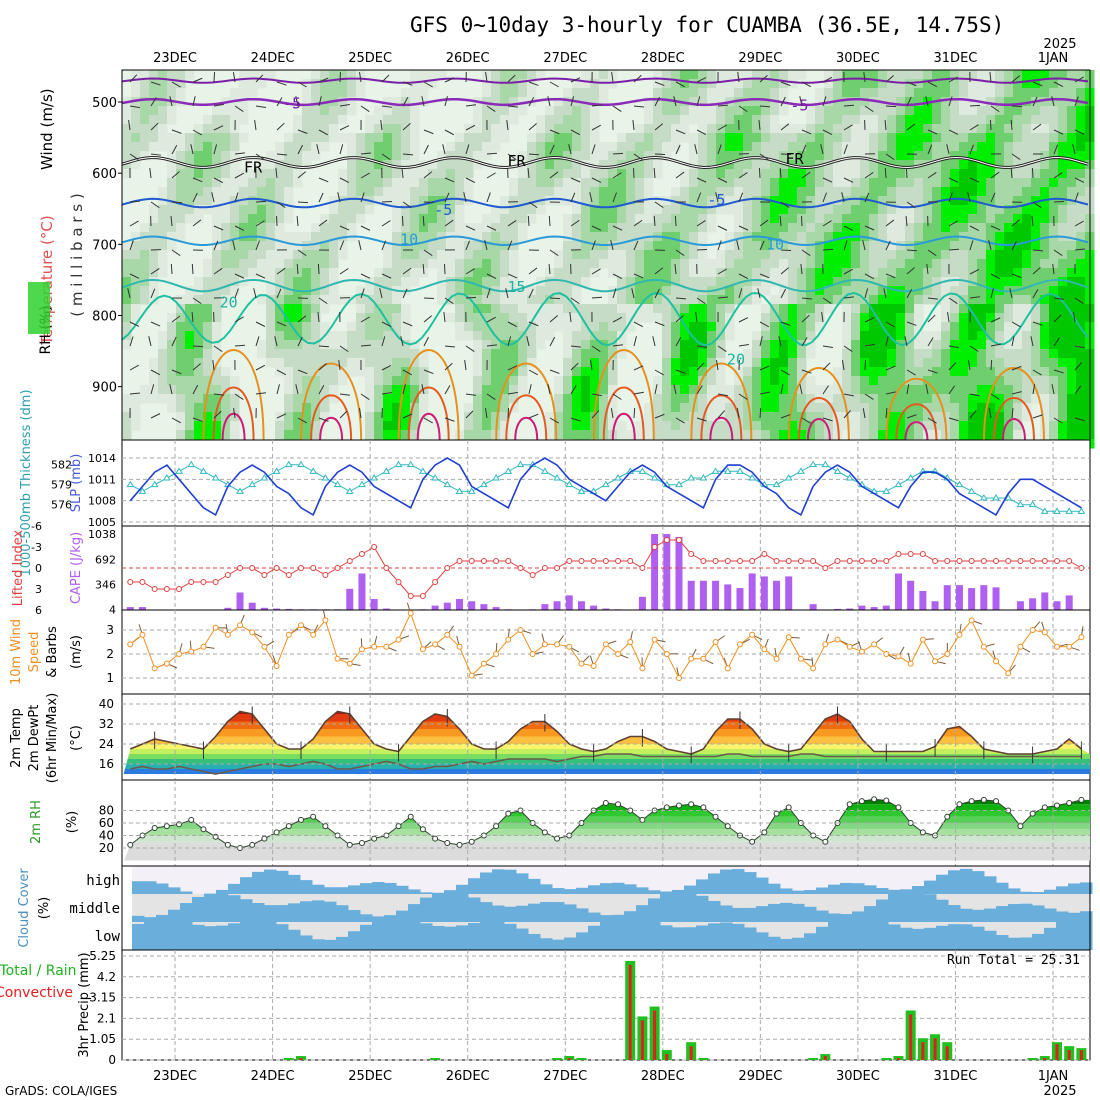 The image size is (1100, 1100). I want to click on cape-bar, so click(606, 609).